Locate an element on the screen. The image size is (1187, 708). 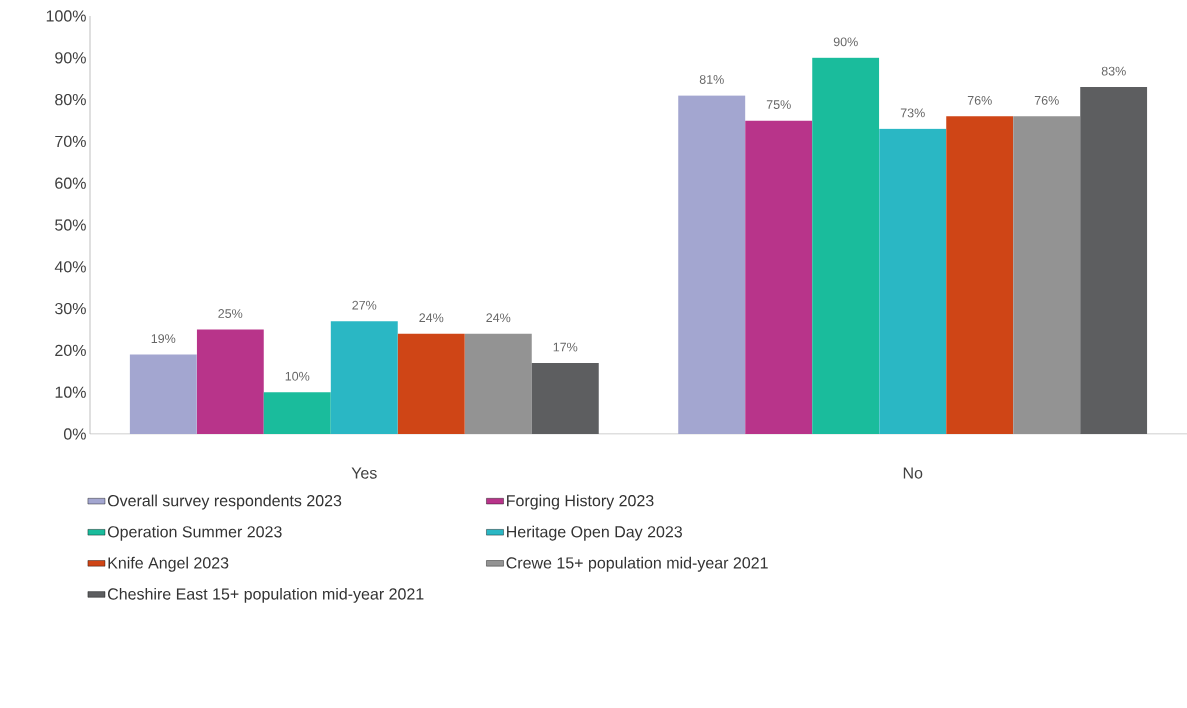
y-tick-label: 40% is located at coordinates (70, 267).